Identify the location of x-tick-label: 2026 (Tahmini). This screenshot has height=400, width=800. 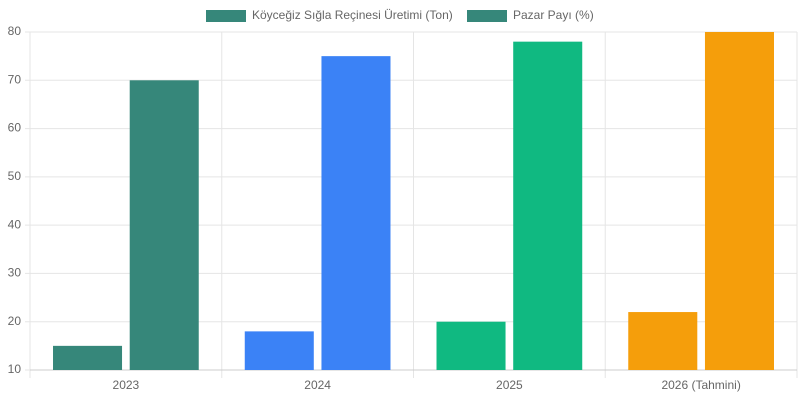
(700, 385).